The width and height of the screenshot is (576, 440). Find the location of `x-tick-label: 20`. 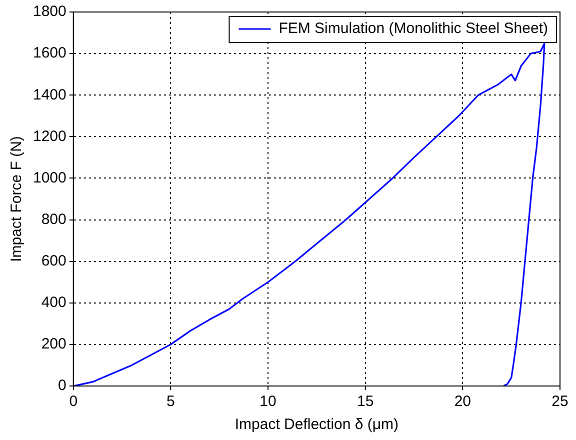

x-tick-label: 20 is located at coordinates (463, 401).